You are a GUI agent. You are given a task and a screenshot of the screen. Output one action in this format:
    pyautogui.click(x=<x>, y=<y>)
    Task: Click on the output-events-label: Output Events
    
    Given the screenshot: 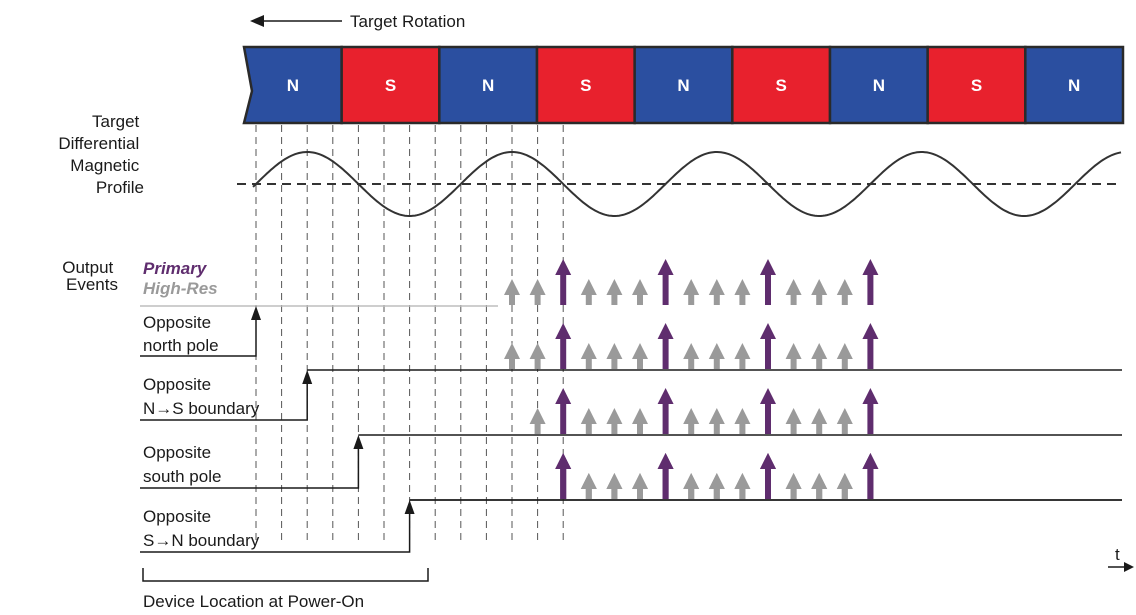 What is the action you would take?
    pyautogui.click(x=90, y=276)
    